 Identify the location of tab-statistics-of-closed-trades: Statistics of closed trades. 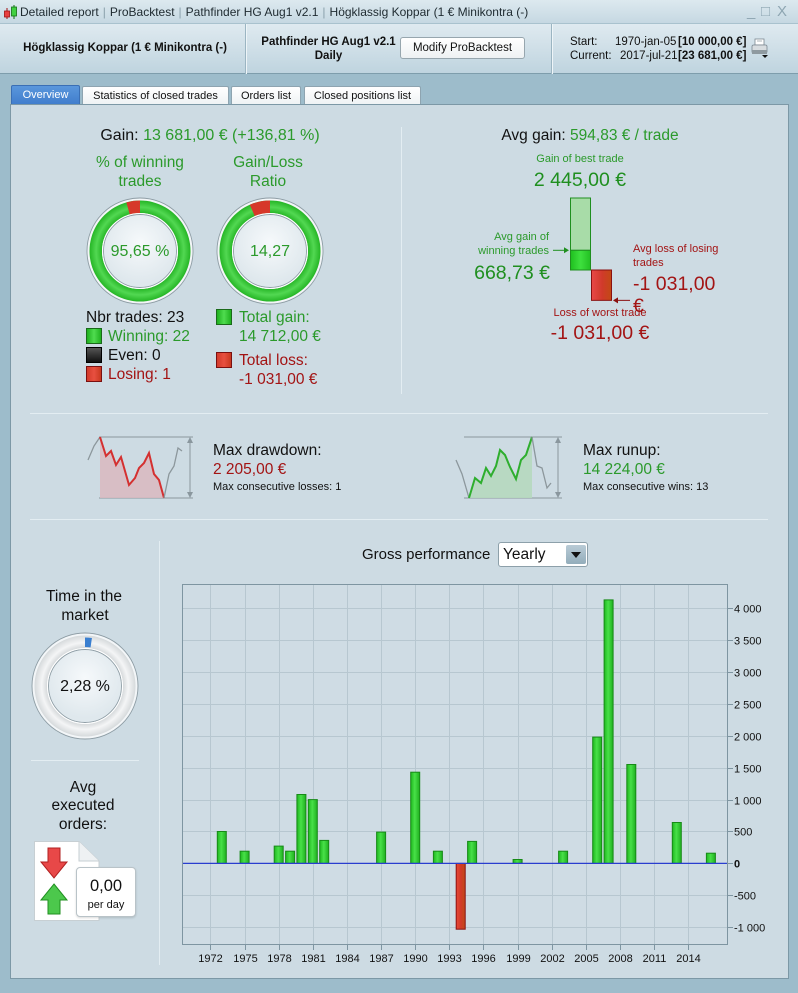
(155, 95).